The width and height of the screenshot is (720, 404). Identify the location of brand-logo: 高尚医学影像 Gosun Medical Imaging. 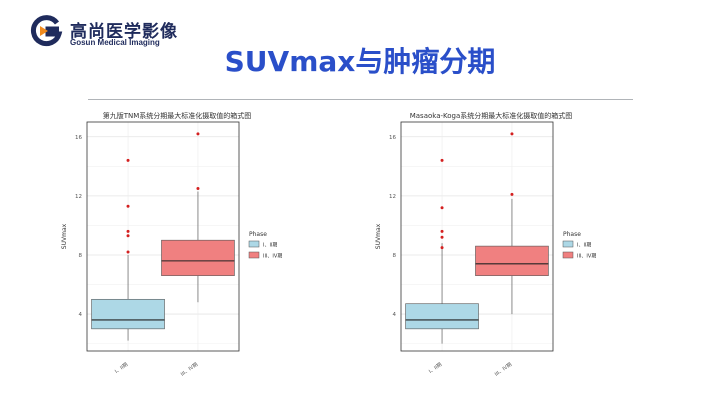
(110, 34).